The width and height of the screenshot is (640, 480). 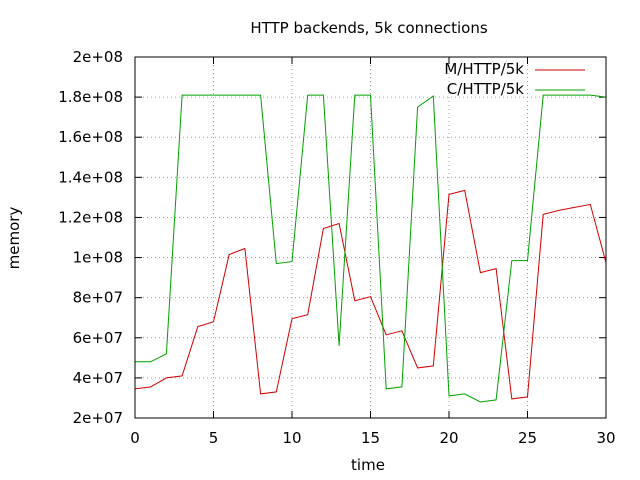 I want to click on y-tick-label: 4e+07, so click(x=98, y=378).